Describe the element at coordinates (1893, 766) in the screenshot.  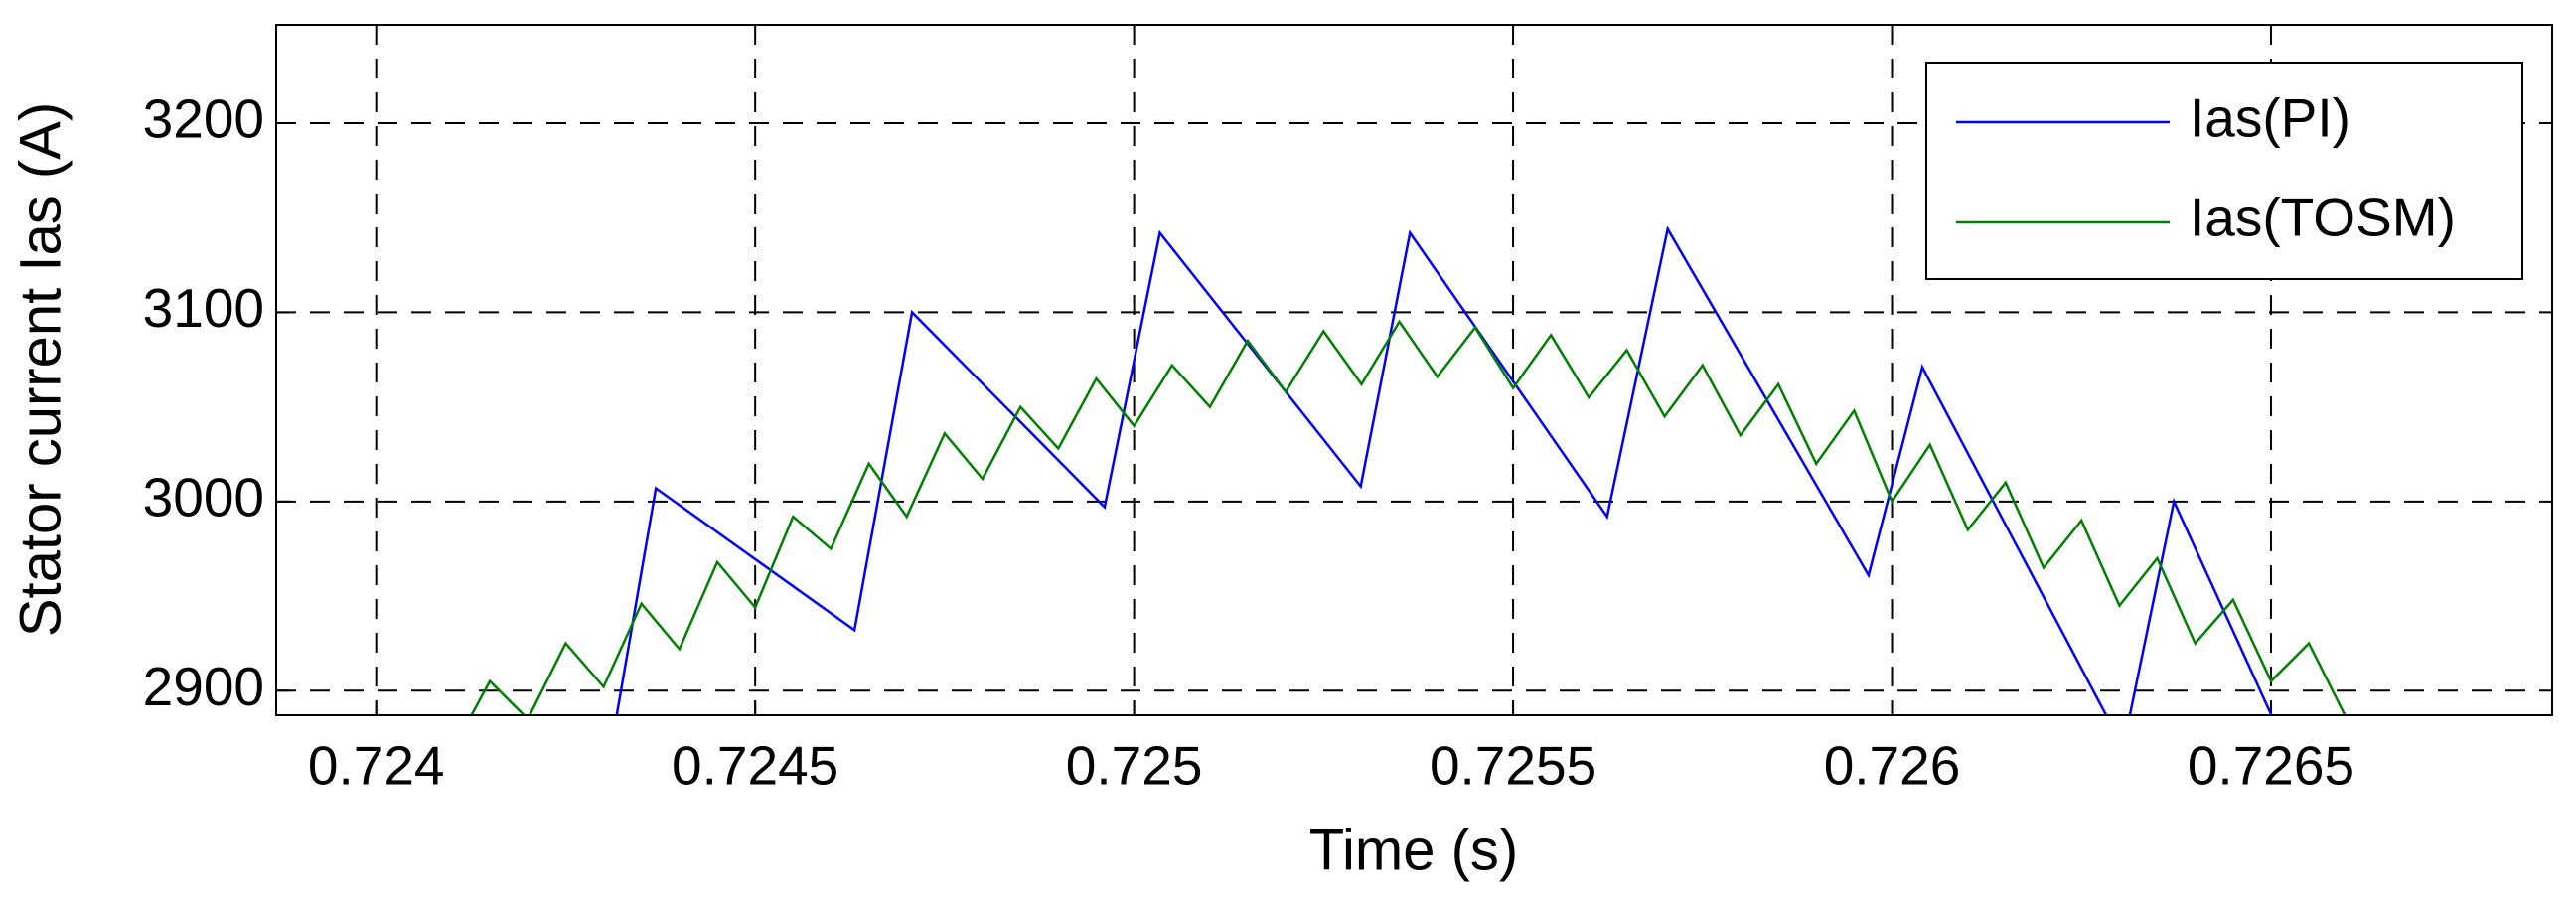
I see `x-tick-label: 0.726` at that location.